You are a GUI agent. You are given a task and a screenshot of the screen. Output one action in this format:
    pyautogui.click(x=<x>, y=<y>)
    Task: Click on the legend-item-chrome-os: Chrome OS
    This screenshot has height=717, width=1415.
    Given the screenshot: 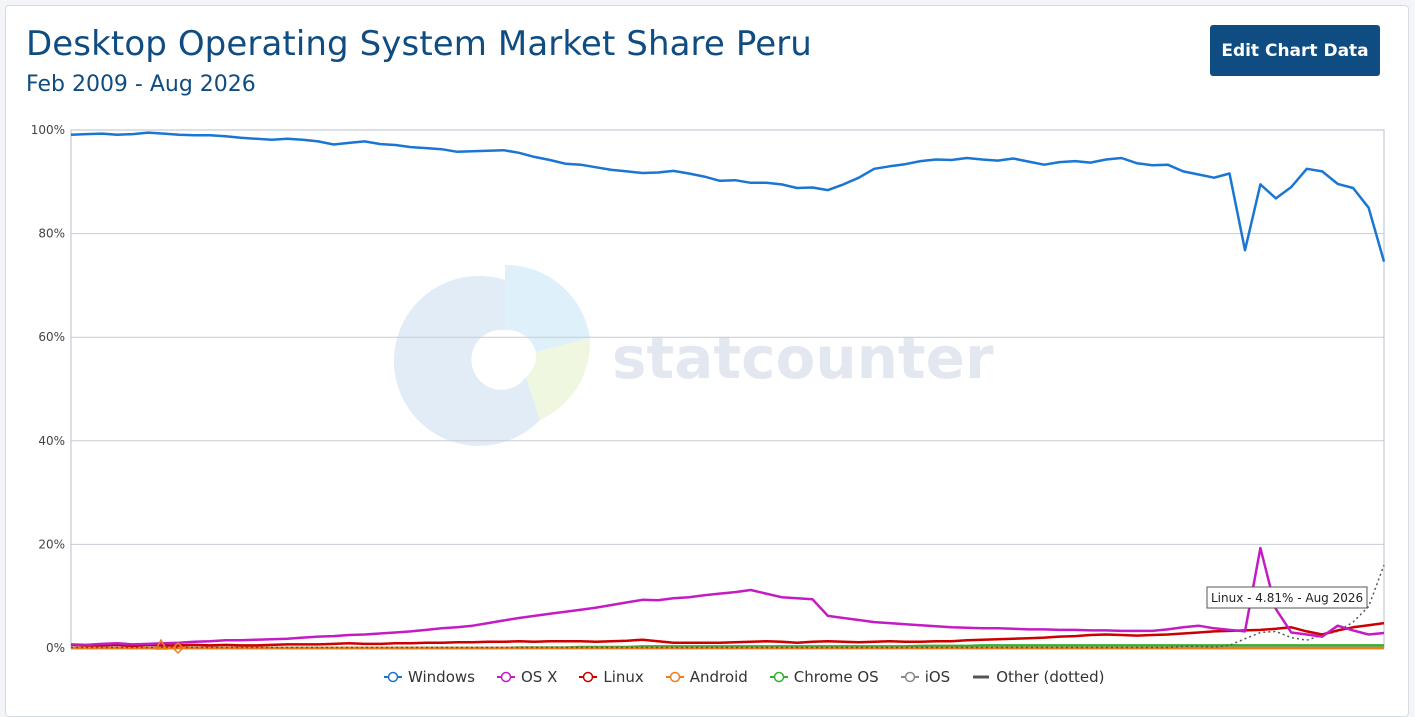 What is the action you would take?
    pyautogui.click(x=824, y=677)
    